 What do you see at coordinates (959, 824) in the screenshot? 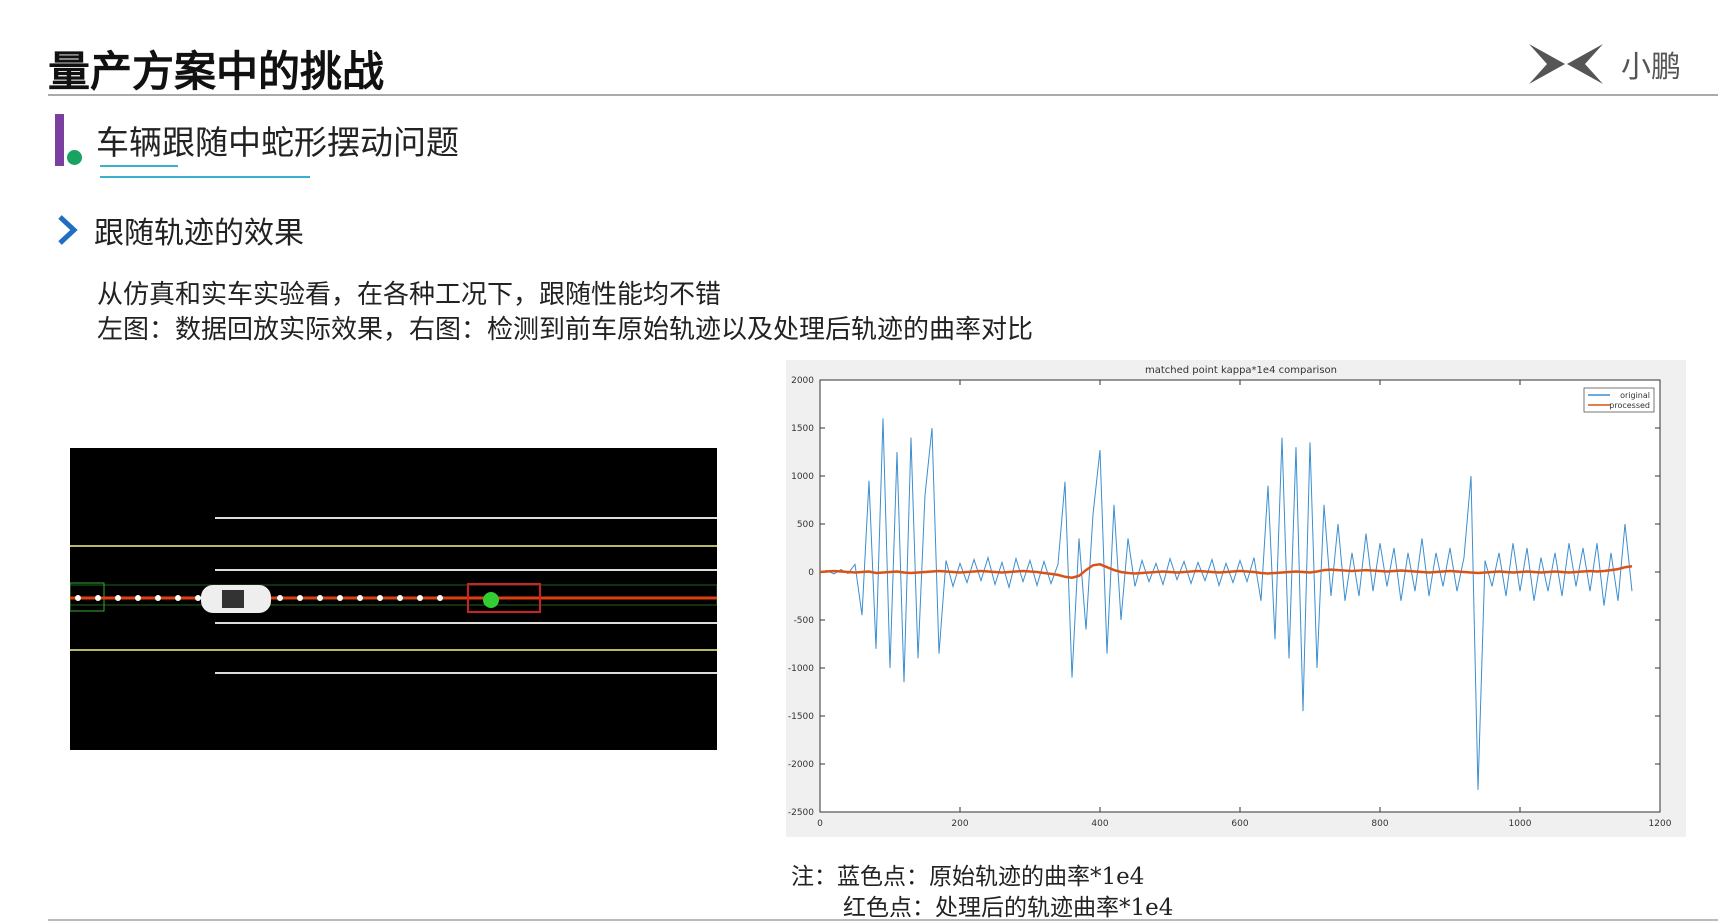
I see `x-tick-label: 200` at bounding box center [959, 824].